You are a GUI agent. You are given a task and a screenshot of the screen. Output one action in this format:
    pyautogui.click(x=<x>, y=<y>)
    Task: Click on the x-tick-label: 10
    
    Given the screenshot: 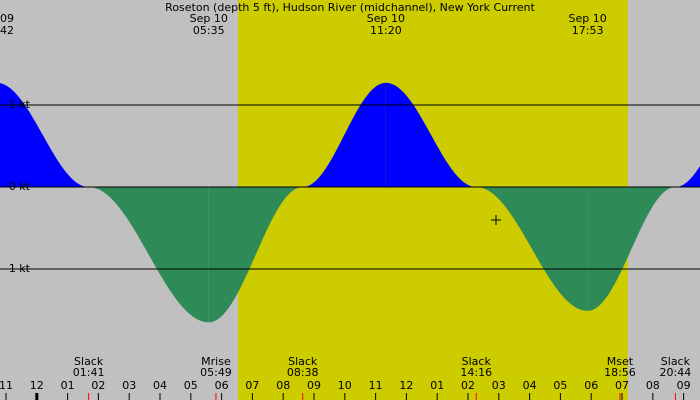 What is the action you would take?
    pyautogui.click(x=345, y=385)
    